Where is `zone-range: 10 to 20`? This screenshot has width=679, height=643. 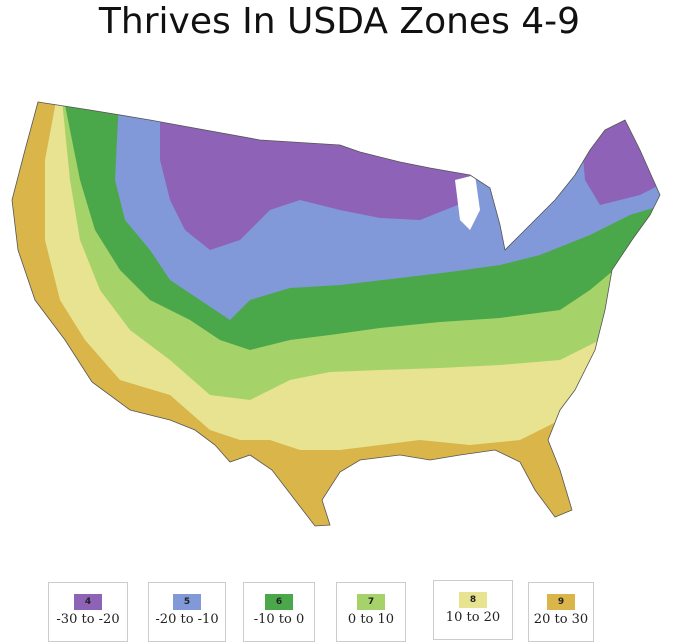
zone-range: 10 to 20 is located at coordinates (473, 617).